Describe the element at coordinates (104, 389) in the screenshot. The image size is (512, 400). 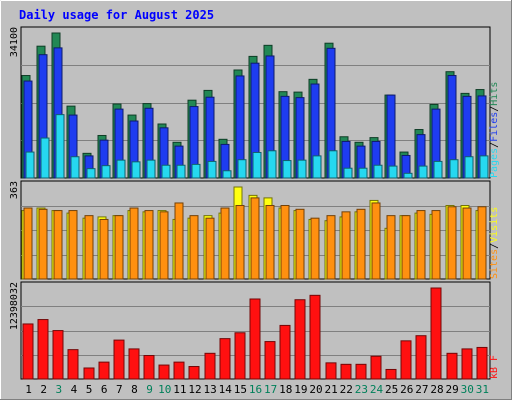
I see `x-tick-label: 6` at that location.